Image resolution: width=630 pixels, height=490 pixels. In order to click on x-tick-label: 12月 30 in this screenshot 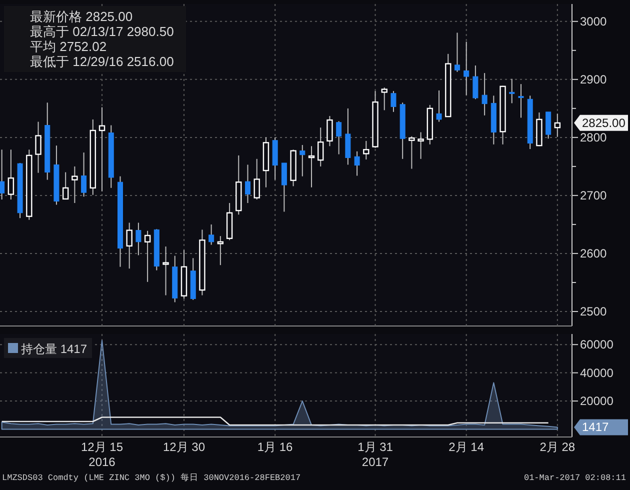, I will do `click(184, 447)`.